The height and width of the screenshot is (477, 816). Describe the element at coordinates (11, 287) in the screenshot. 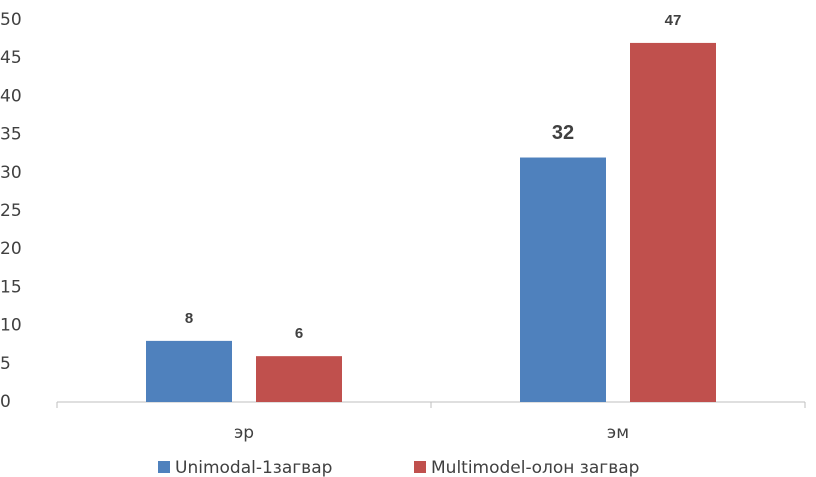

I see `y-tick-label: 15` at that location.